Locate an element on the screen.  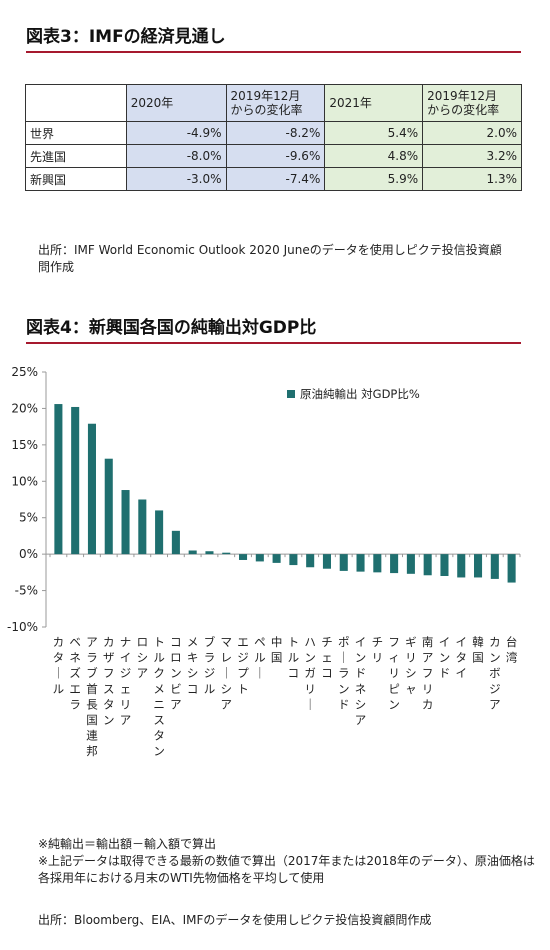
x-tick-label: ポ｜ランド is located at coordinates (344, 673).